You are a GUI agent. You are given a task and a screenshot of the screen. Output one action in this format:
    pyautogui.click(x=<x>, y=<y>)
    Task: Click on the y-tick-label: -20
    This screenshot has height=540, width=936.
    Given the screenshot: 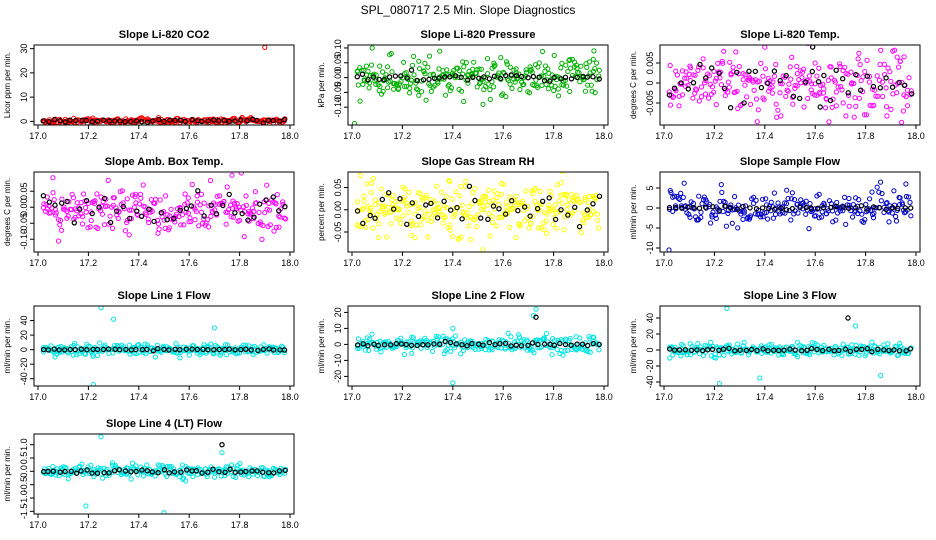 What is the action you would take?
    pyautogui.click(x=338, y=376)
    